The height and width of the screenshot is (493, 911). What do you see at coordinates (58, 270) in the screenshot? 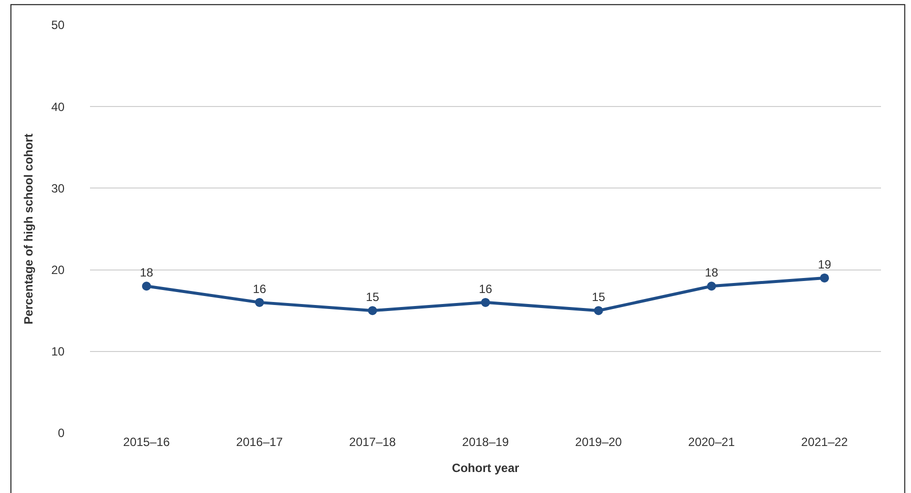
I see `y-tick-label: 20` at bounding box center [58, 270].